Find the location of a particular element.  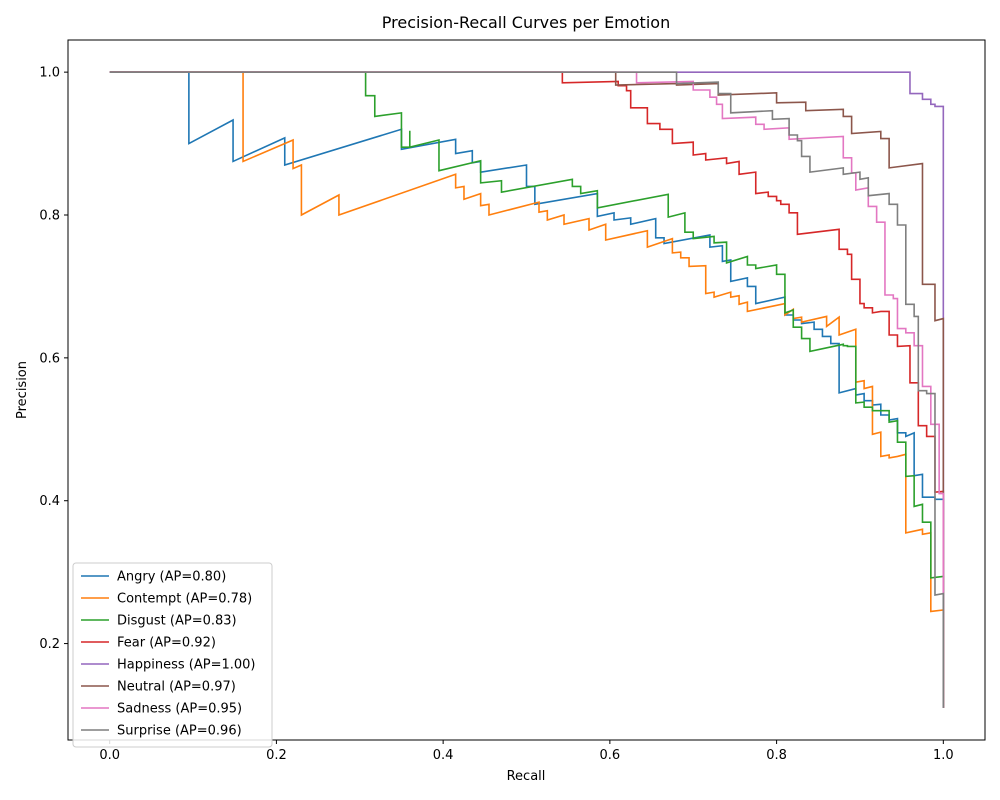

y-tick-label: 0.8 is located at coordinates (49, 216).